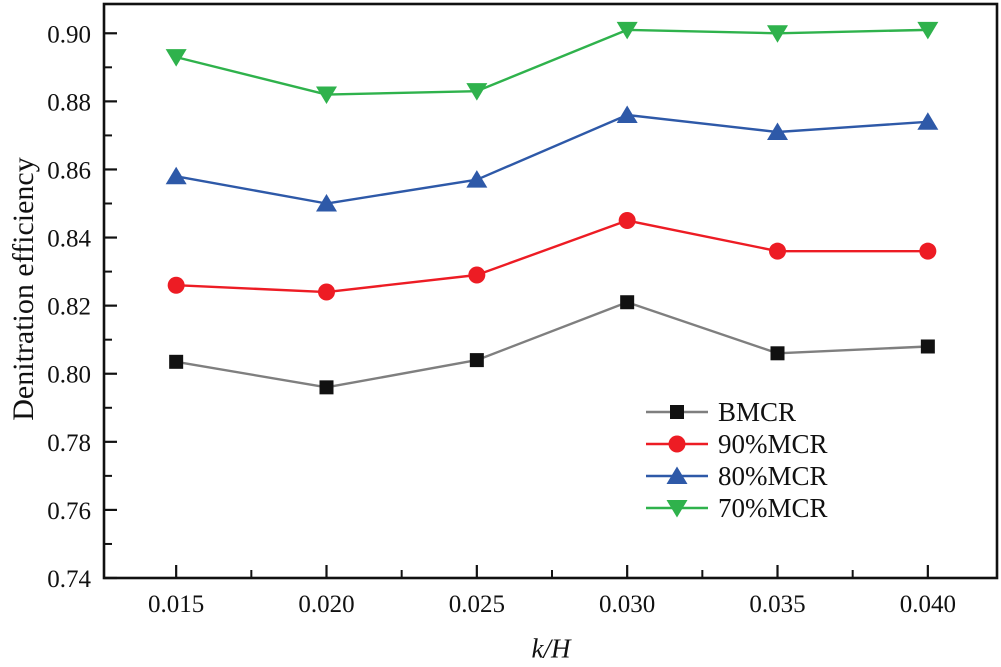 This screenshot has width=1001, height=667. Describe the element at coordinates (677, 509) in the screenshot. I see `triangle-down-marker-legend` at that location.